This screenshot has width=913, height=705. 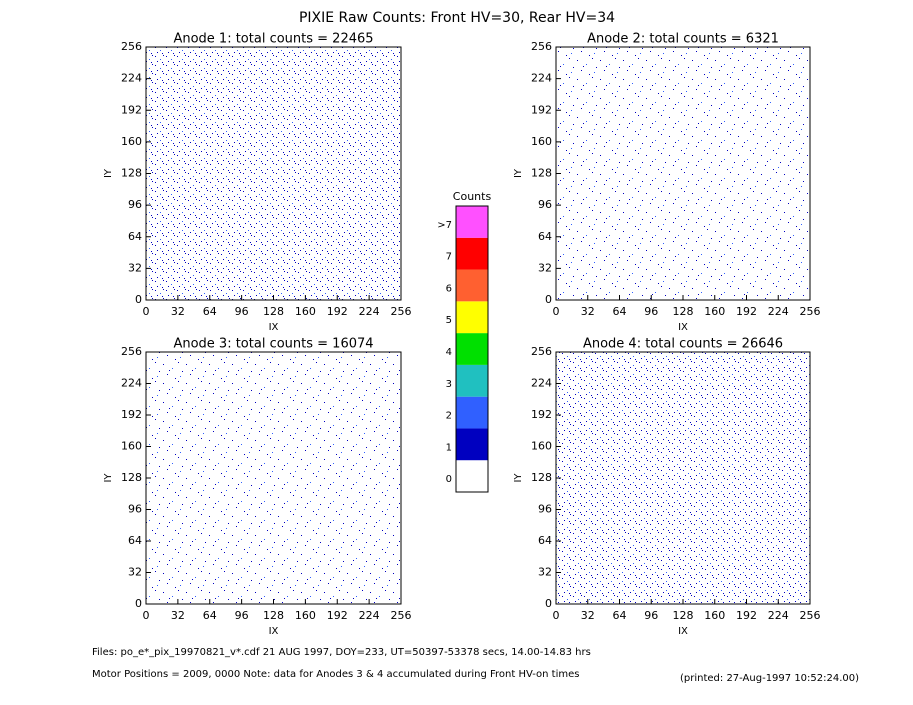 I want to click on panel-title: Anode 3: total counts = 16074, so click(x=273, y=344).